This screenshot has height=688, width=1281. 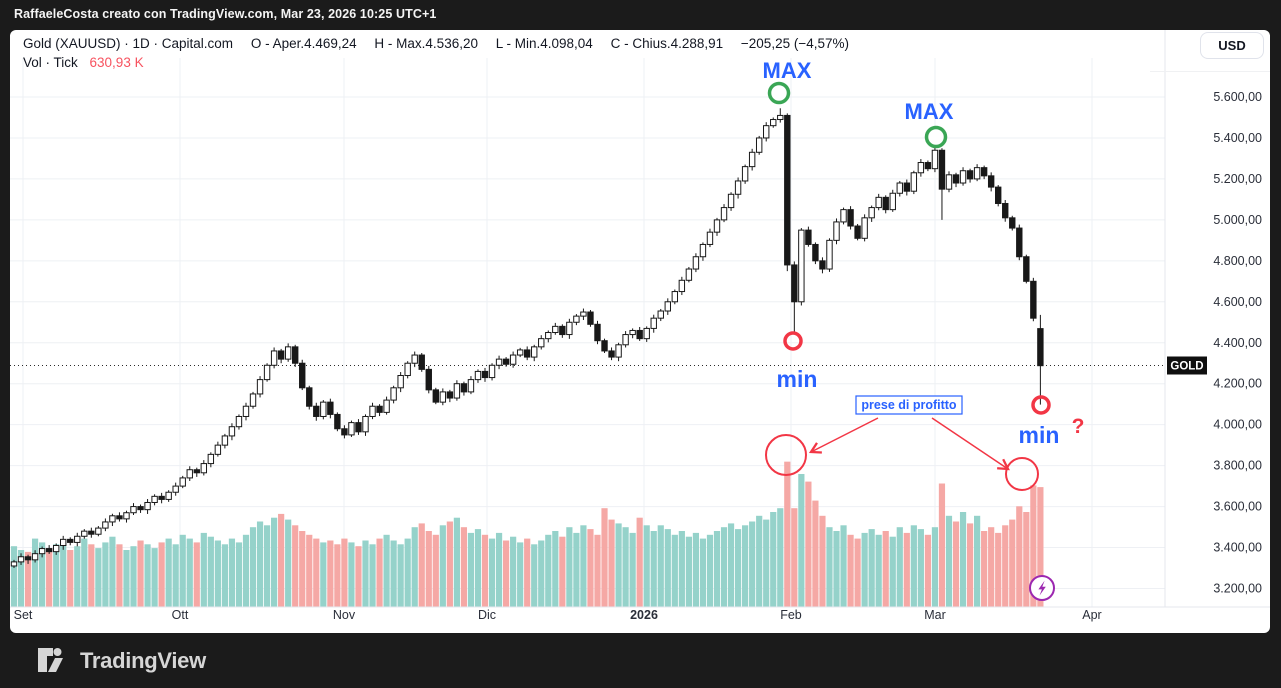 What do you see at coordinates (1232, 45) in the screenshot?
I see `currency-button: USD` at bounding box center [1232, 45].